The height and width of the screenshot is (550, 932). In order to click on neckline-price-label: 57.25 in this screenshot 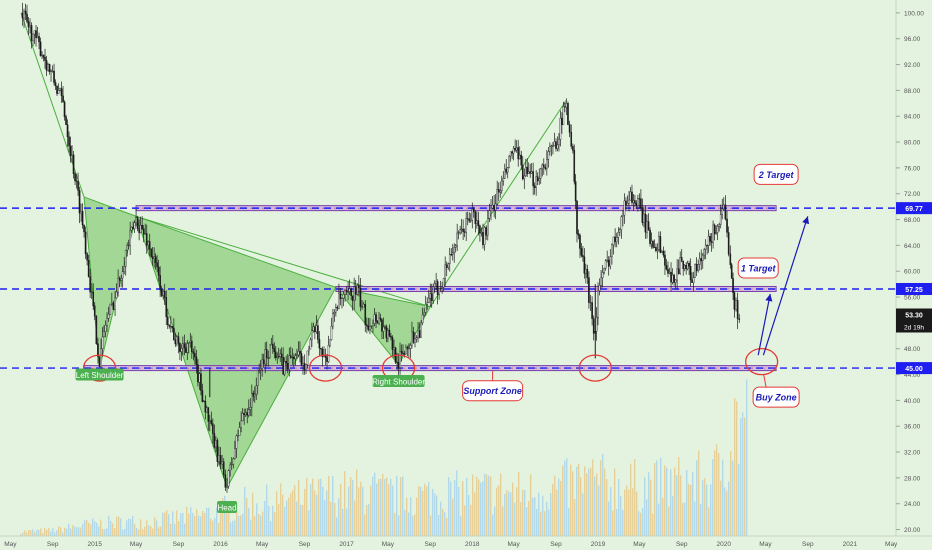, I will do `click(914, 290)`.